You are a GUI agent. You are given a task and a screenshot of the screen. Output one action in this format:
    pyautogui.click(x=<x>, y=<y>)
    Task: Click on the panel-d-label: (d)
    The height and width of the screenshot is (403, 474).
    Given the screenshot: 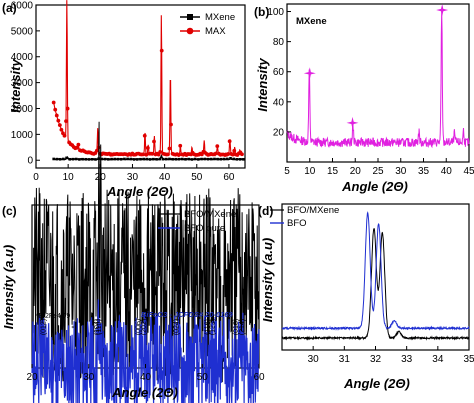 What is the action you would take?
    pyautogui.click(x=265, y=211)
    